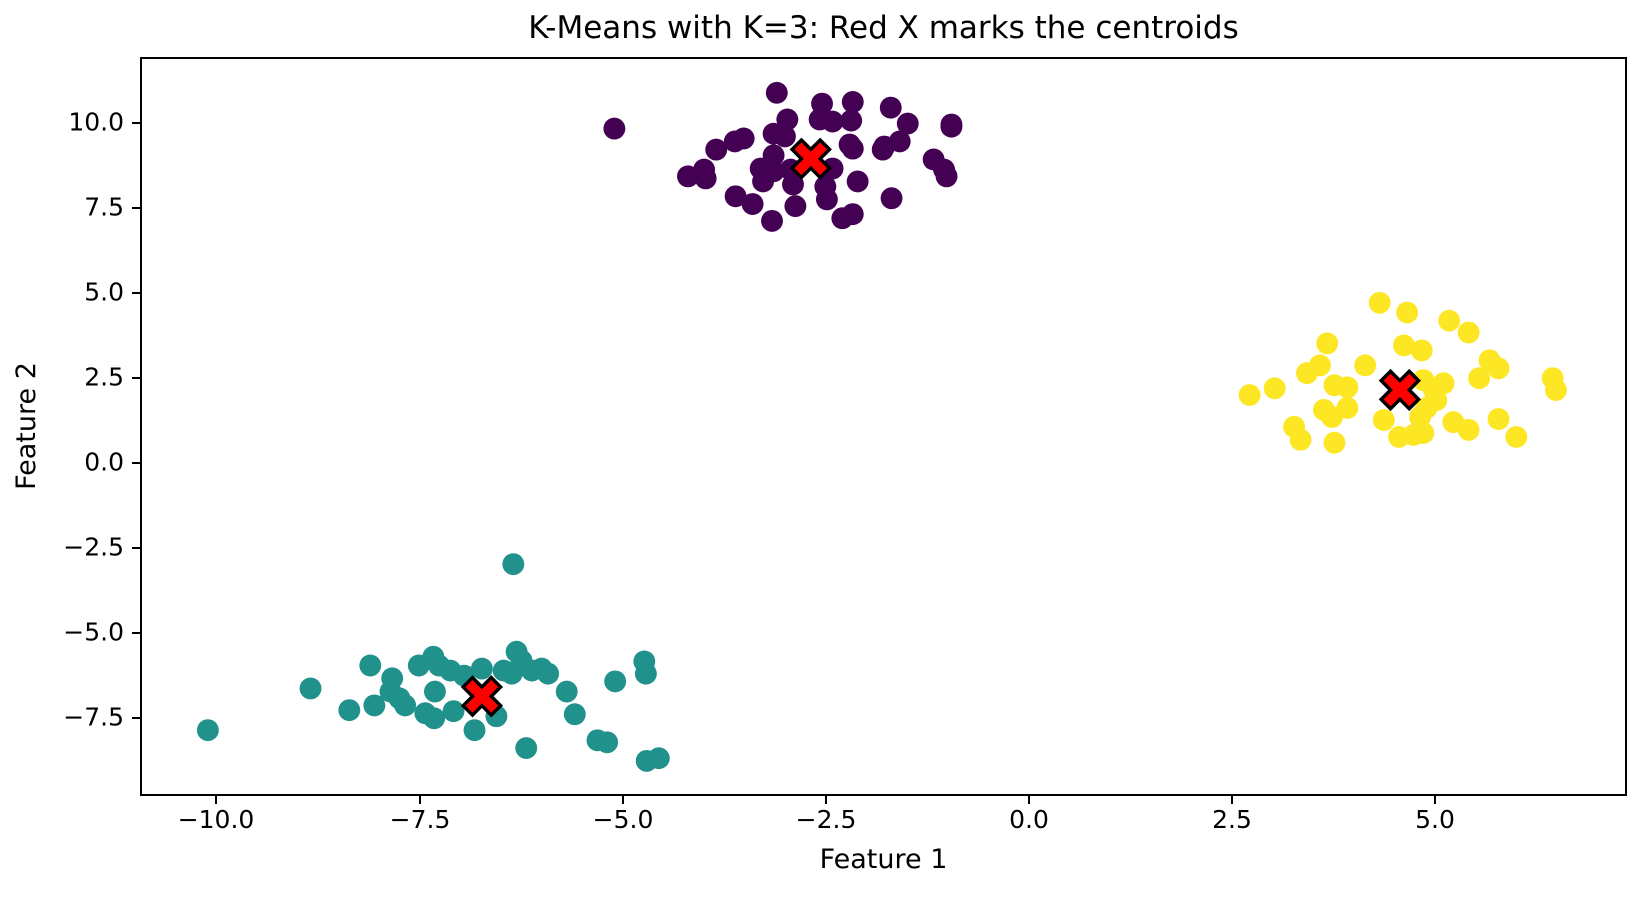 Image resolution: width=1646 pixels, height=898 pixels. I want to click on x-tick-label: 2.5, so click(1232, 819).